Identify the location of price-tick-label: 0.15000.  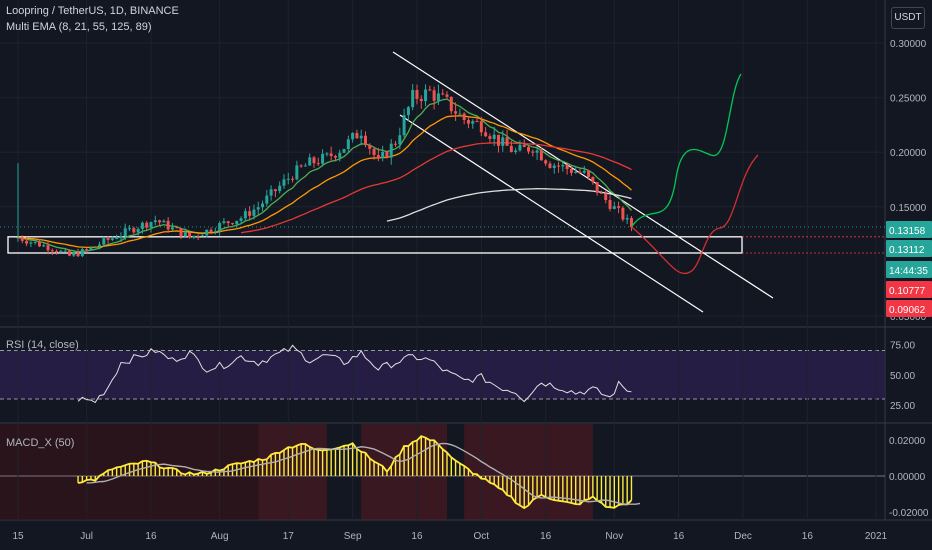
(908, 208).